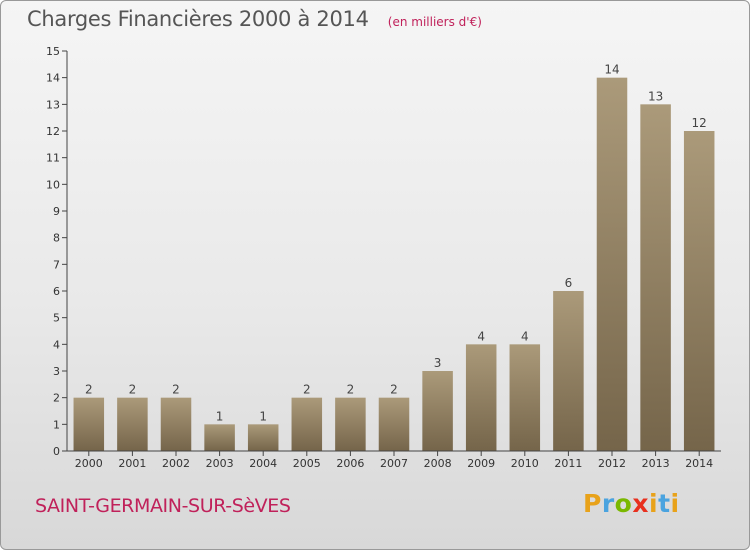 The height and width of the screenshot is (550, 750). Describe the element at coordinates (699, 123) in the screenshot. I see `data-label: 12` at that location.